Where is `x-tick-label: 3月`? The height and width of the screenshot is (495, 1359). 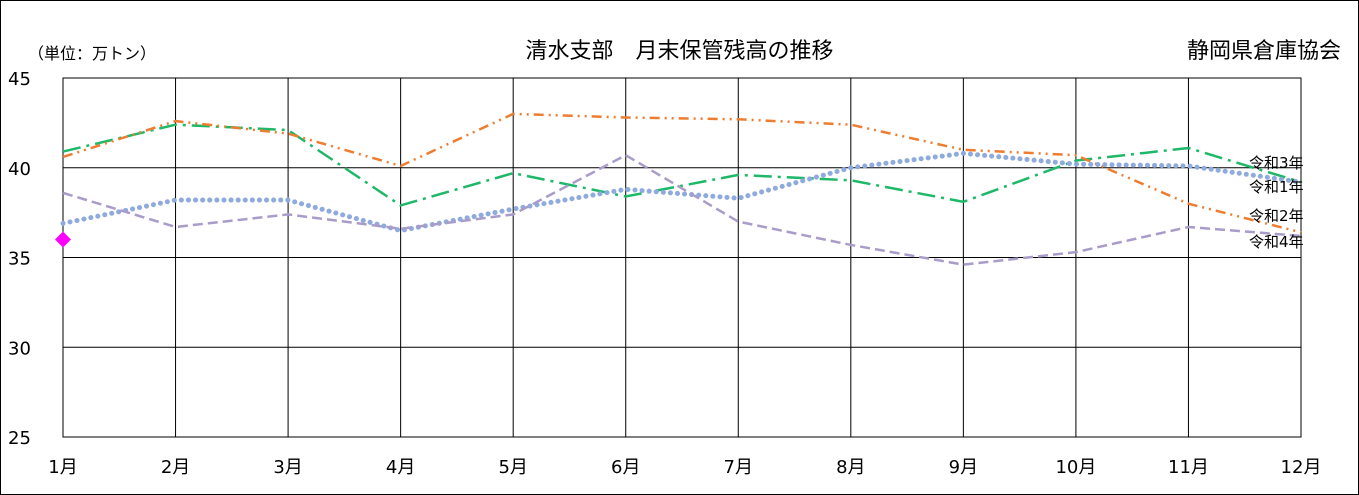 x-tick-label: 3月 is located at coordinates (287, 467).